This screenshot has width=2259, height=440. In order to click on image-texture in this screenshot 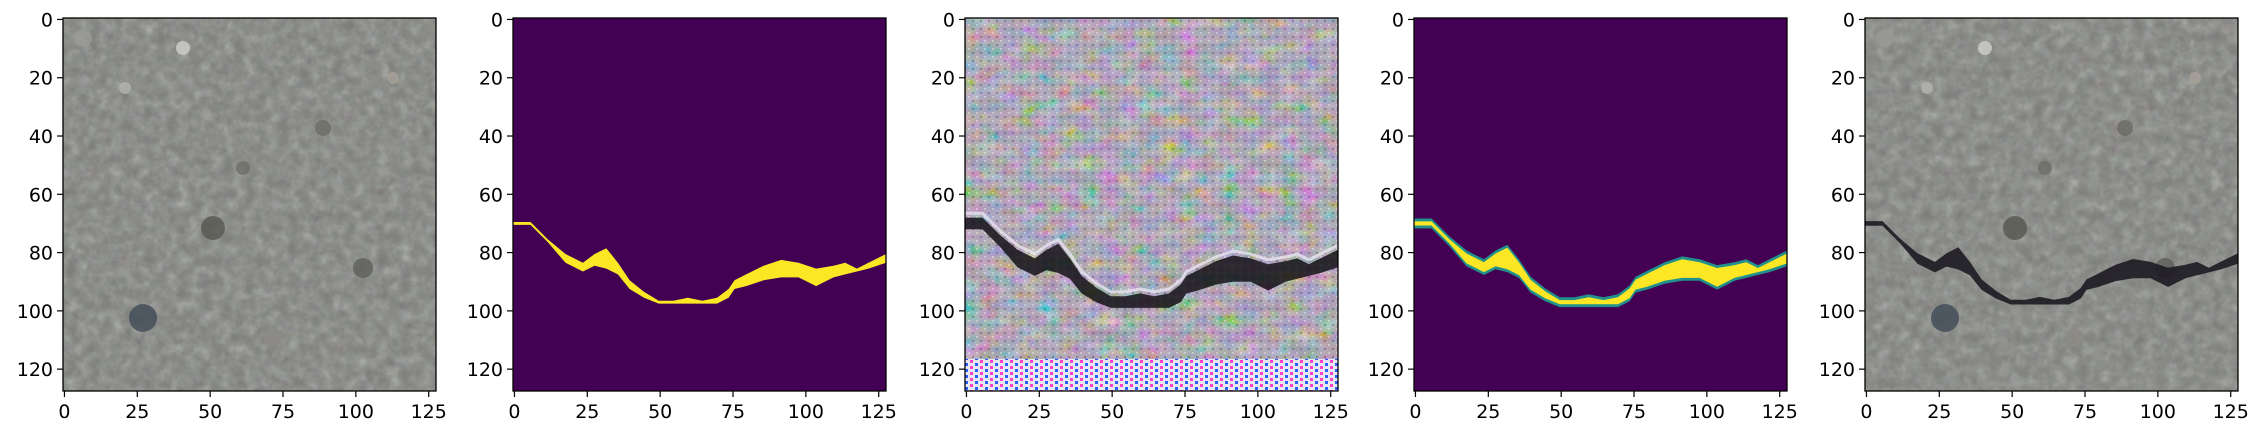, I will do `click(249, 204)`.